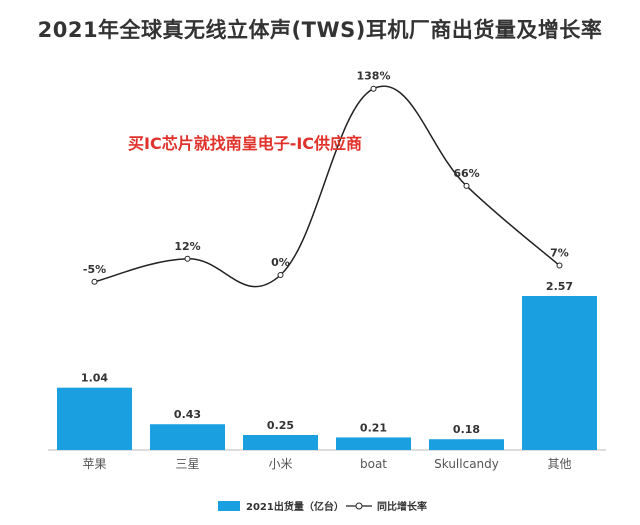 Image resolution: width=640 pixels, height=525 pixels. What do you see at coordinates (245, 143) in the screenshot?
I see `watermark: 买IC芯片就找南皇电子-IC供应商` at bounding box center [245, 143].